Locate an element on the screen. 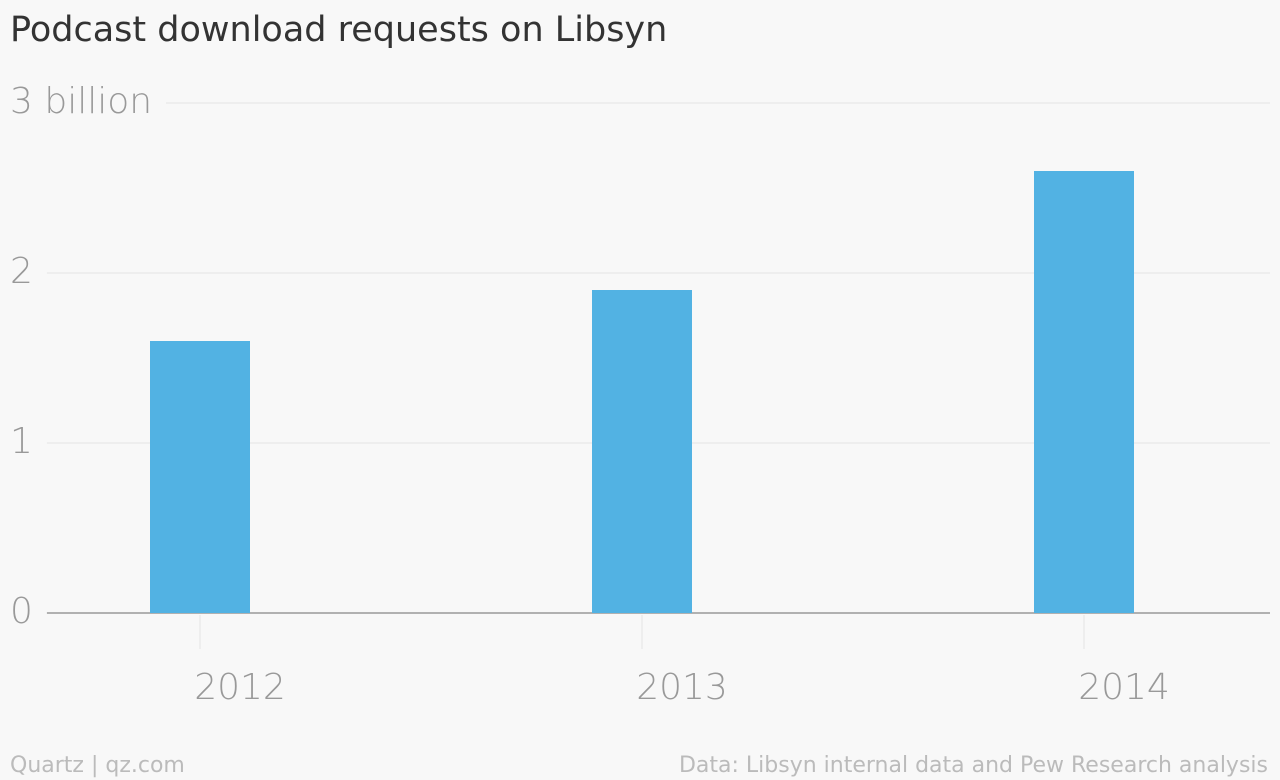 Image resolution: width=1280 pixels, height=780 pixels. chart-title: Podcast download requests on Libsyn is located at coordinates (338, 30).